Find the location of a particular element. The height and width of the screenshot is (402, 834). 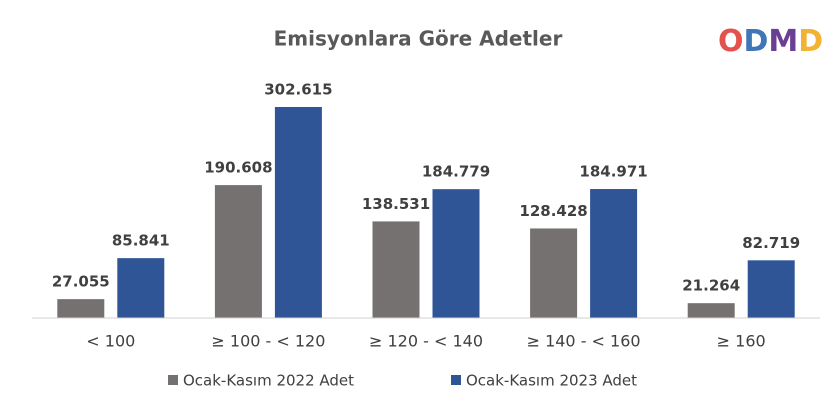

legend-label: Ocak-Kasım 2022 Adet is located at coordinates (268, 381).